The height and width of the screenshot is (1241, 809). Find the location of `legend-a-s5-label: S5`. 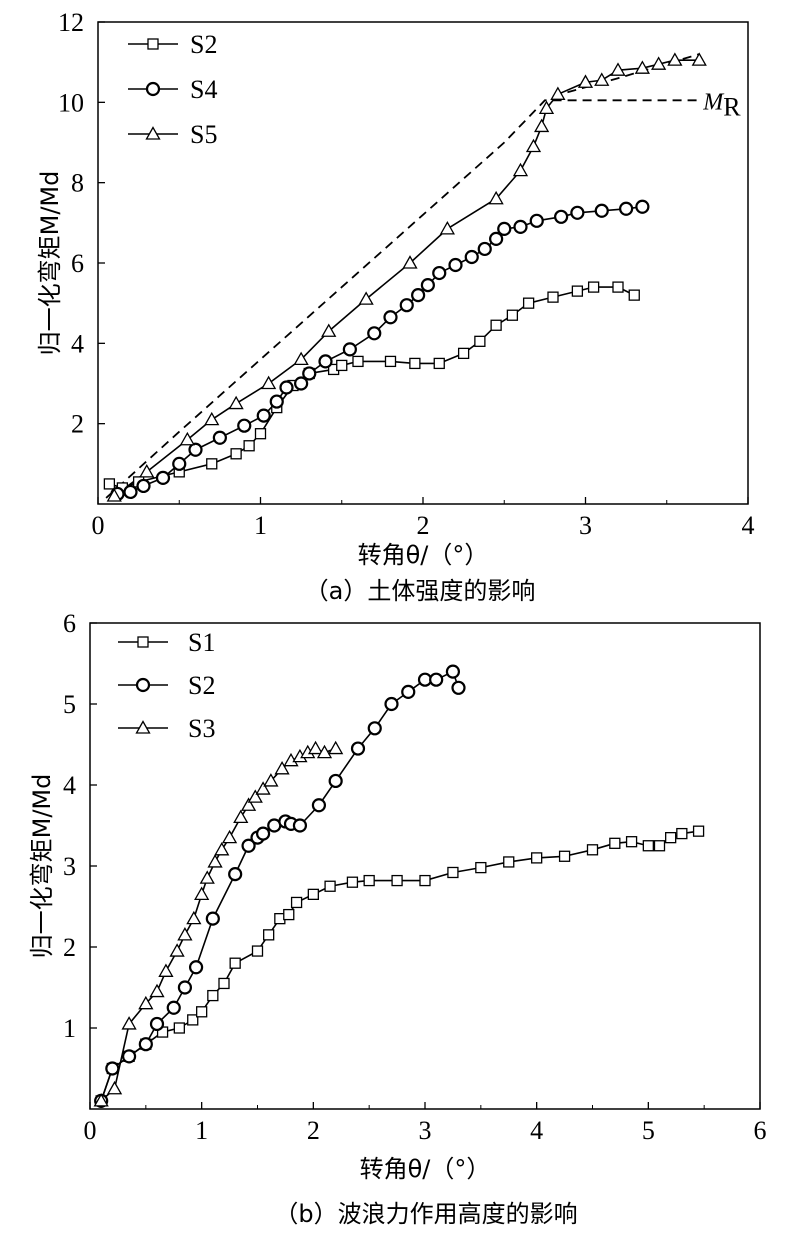

legend-a-s5-label: S5 is located at coordinates (203, 134).